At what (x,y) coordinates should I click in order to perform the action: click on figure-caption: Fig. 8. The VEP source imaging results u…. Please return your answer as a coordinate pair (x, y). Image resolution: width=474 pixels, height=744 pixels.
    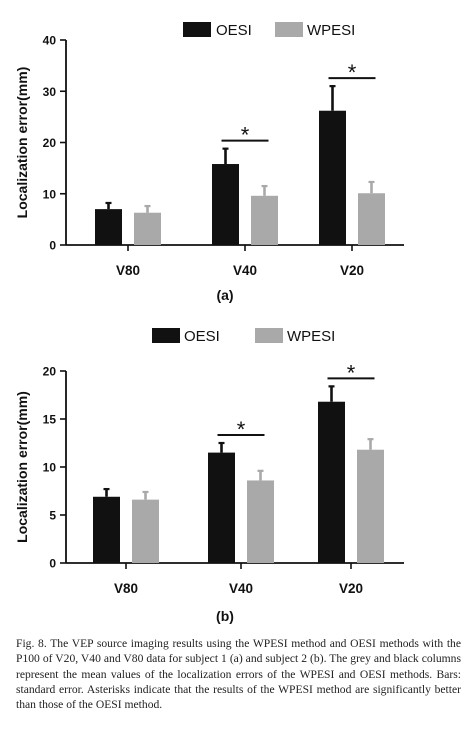
    Looking at the image, I should click on (238, 674).